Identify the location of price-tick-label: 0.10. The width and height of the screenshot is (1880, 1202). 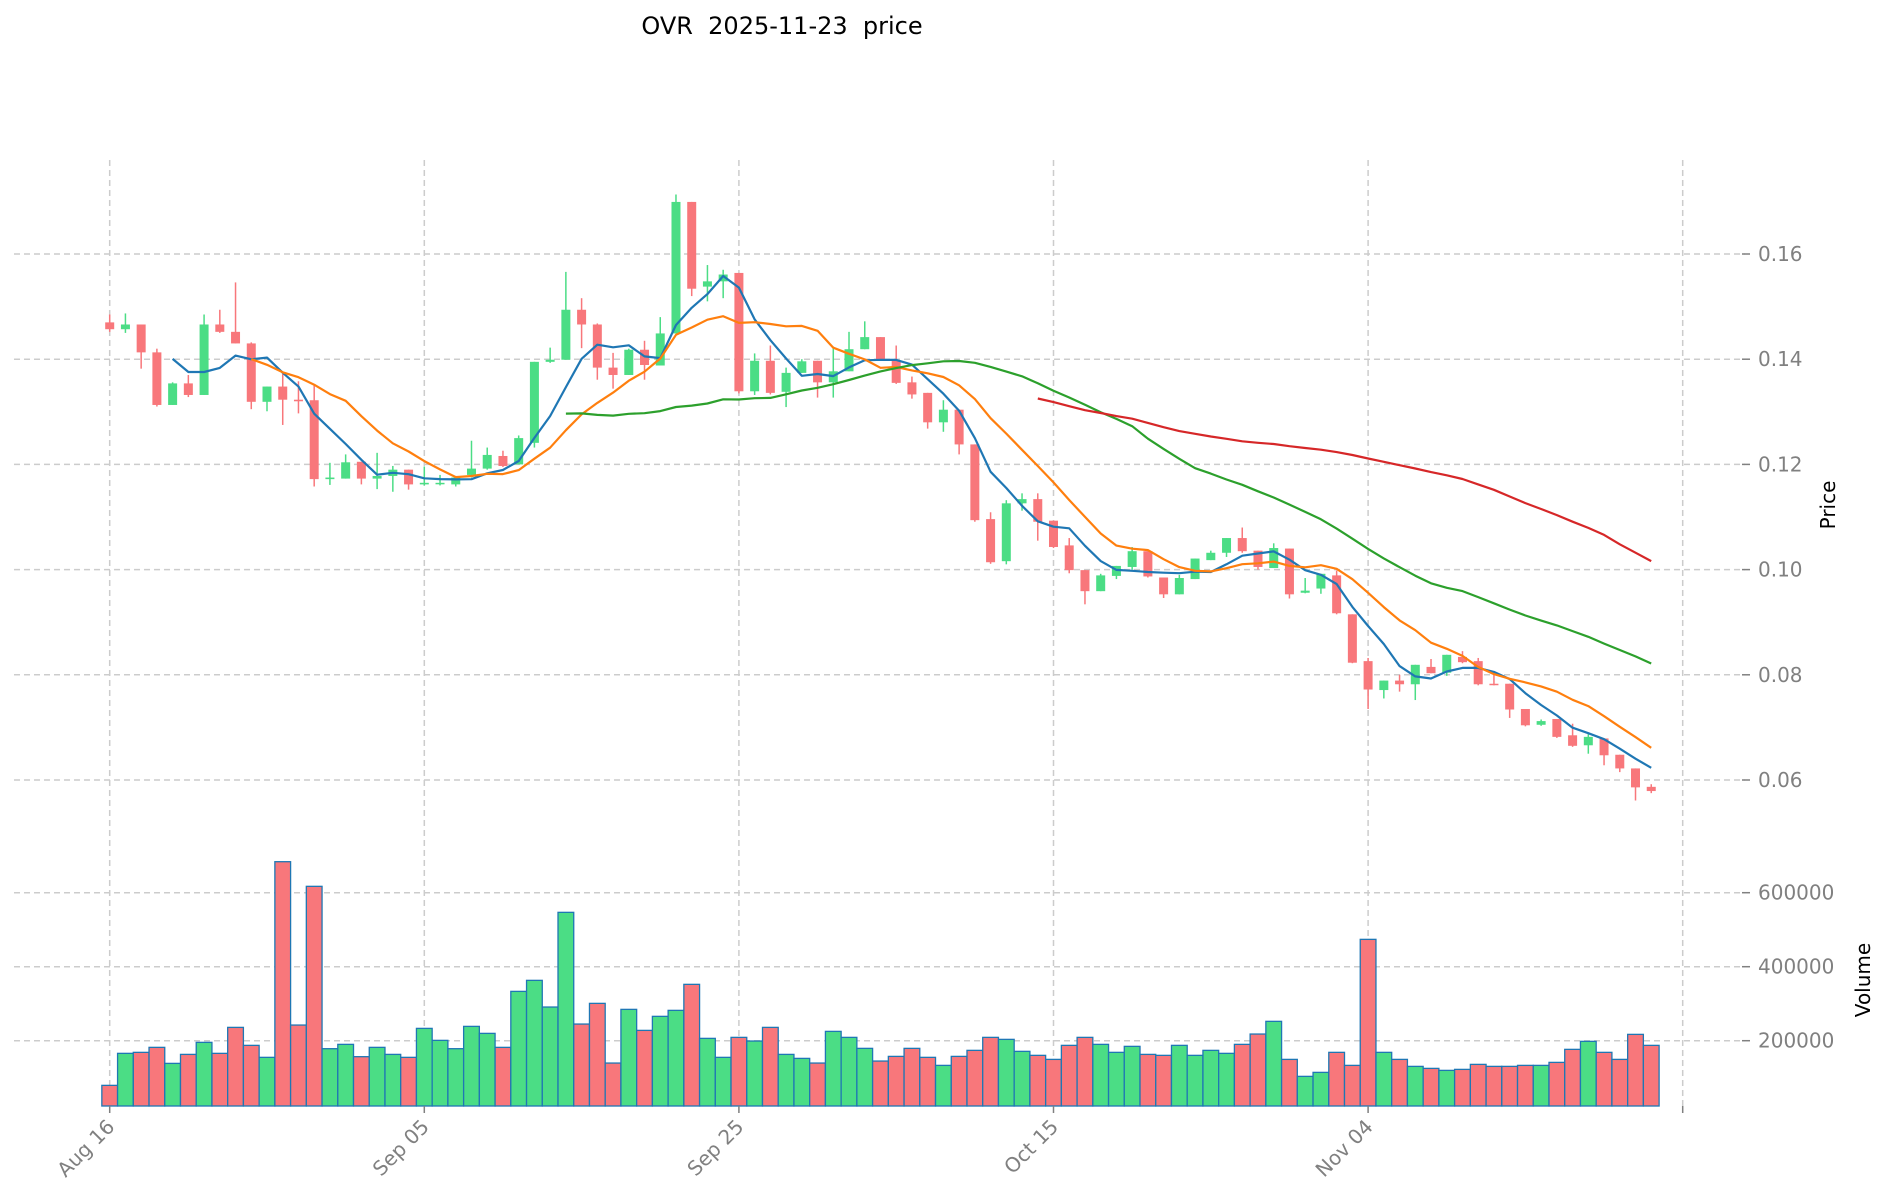
(1780, 570).